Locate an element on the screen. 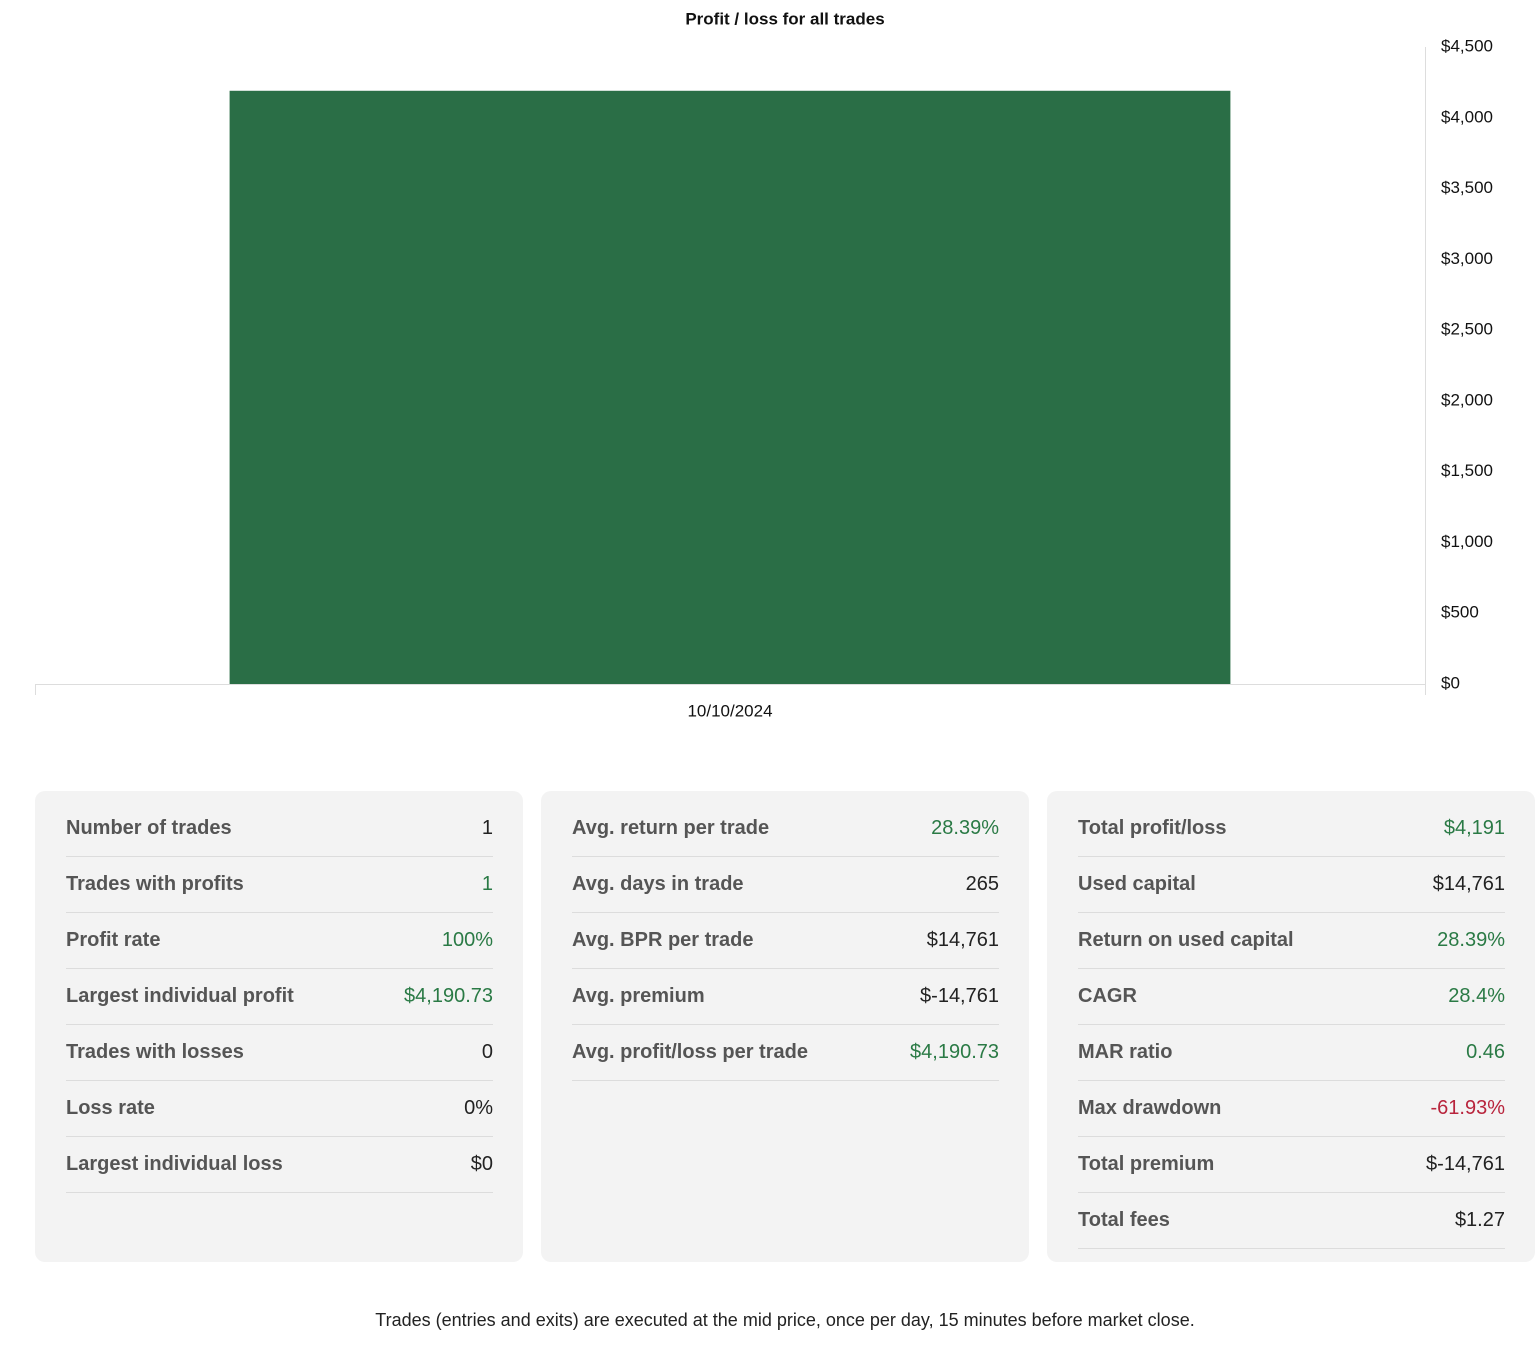 Image resolution: width=1540 pixels, height=1352 pixels. stat-label: Avg. profit/loss per trade is located at coordinates (690, 1052).